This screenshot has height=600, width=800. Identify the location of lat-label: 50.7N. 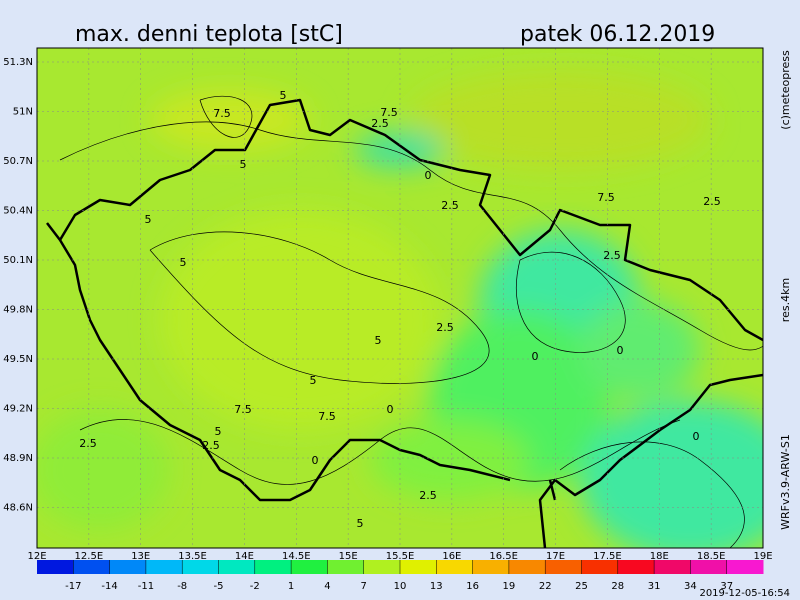
(18, 161).